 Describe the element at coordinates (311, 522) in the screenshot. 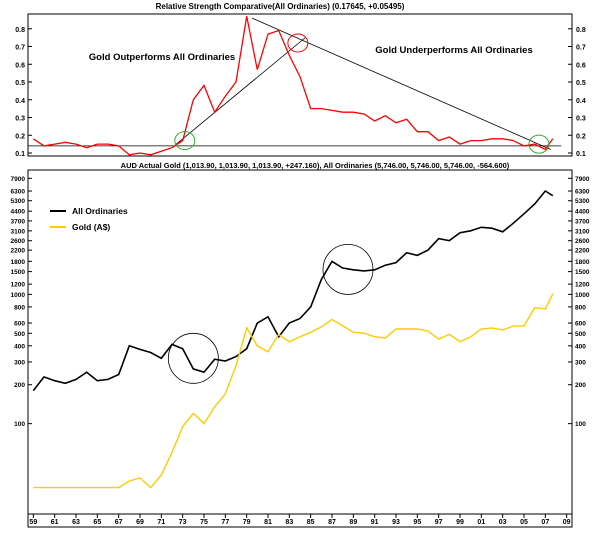

I see `xtick-label: 85` at that location.